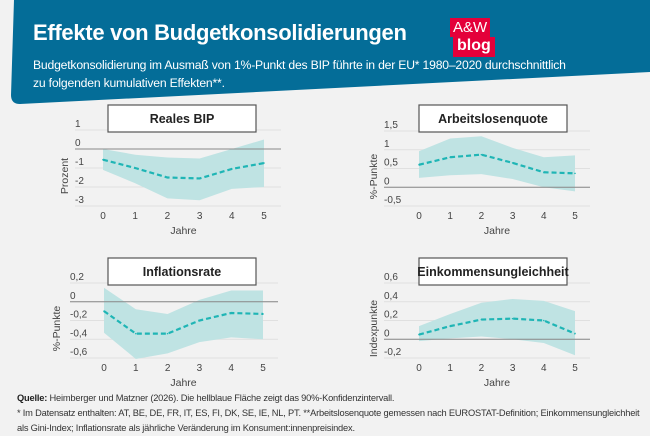 This screenshot has width=650, height=436. I want to click on y-tick-label: -1, so click(79, 162).